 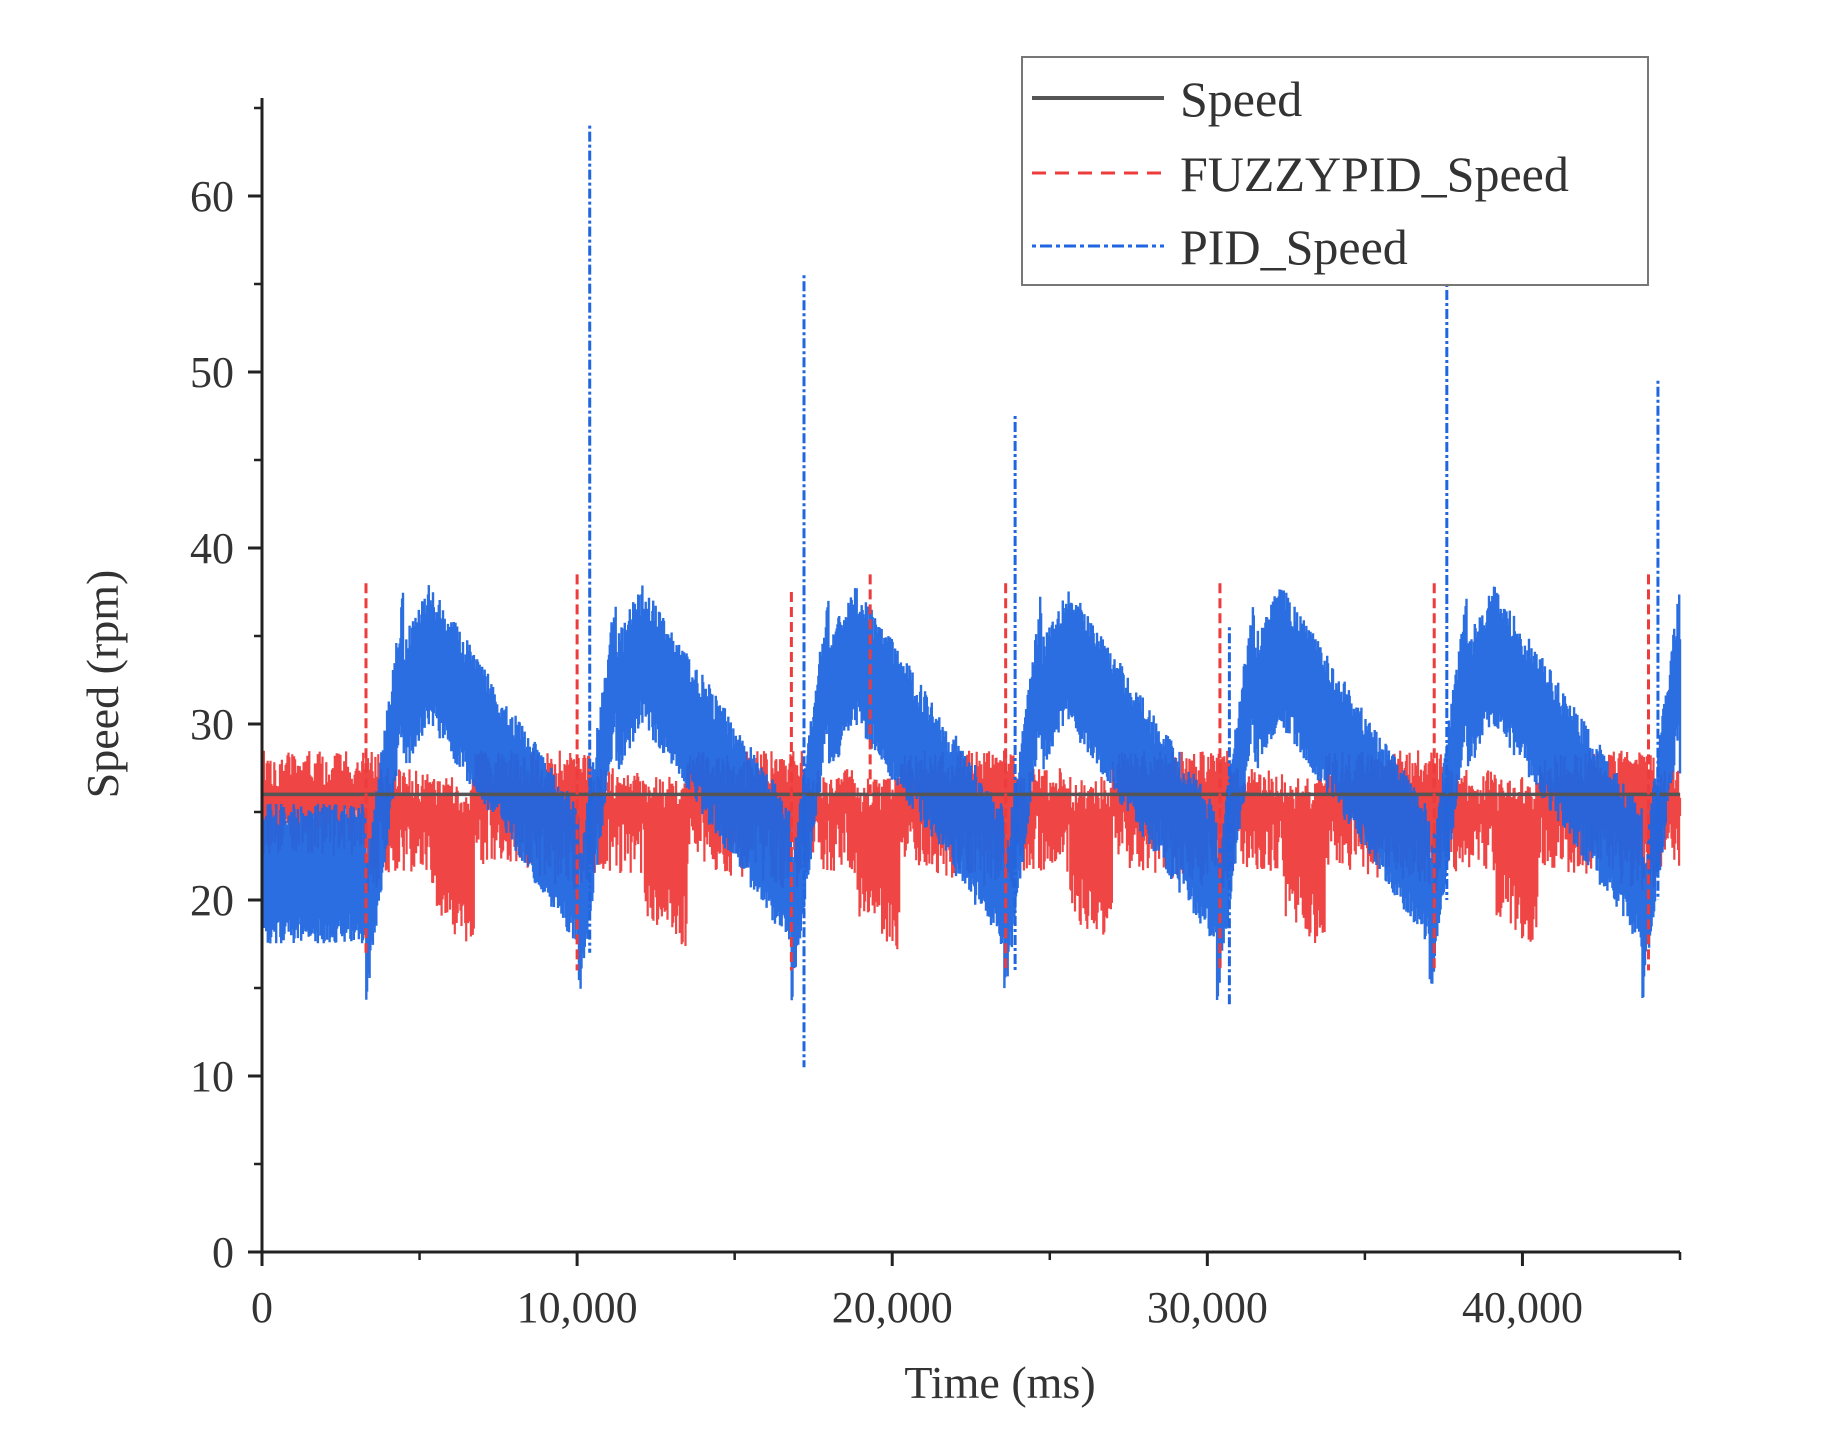 What do you see at coordinates (212, 372) in the screenshot?
I see `y-tick-label: 50` at bounding box center [212, 372].